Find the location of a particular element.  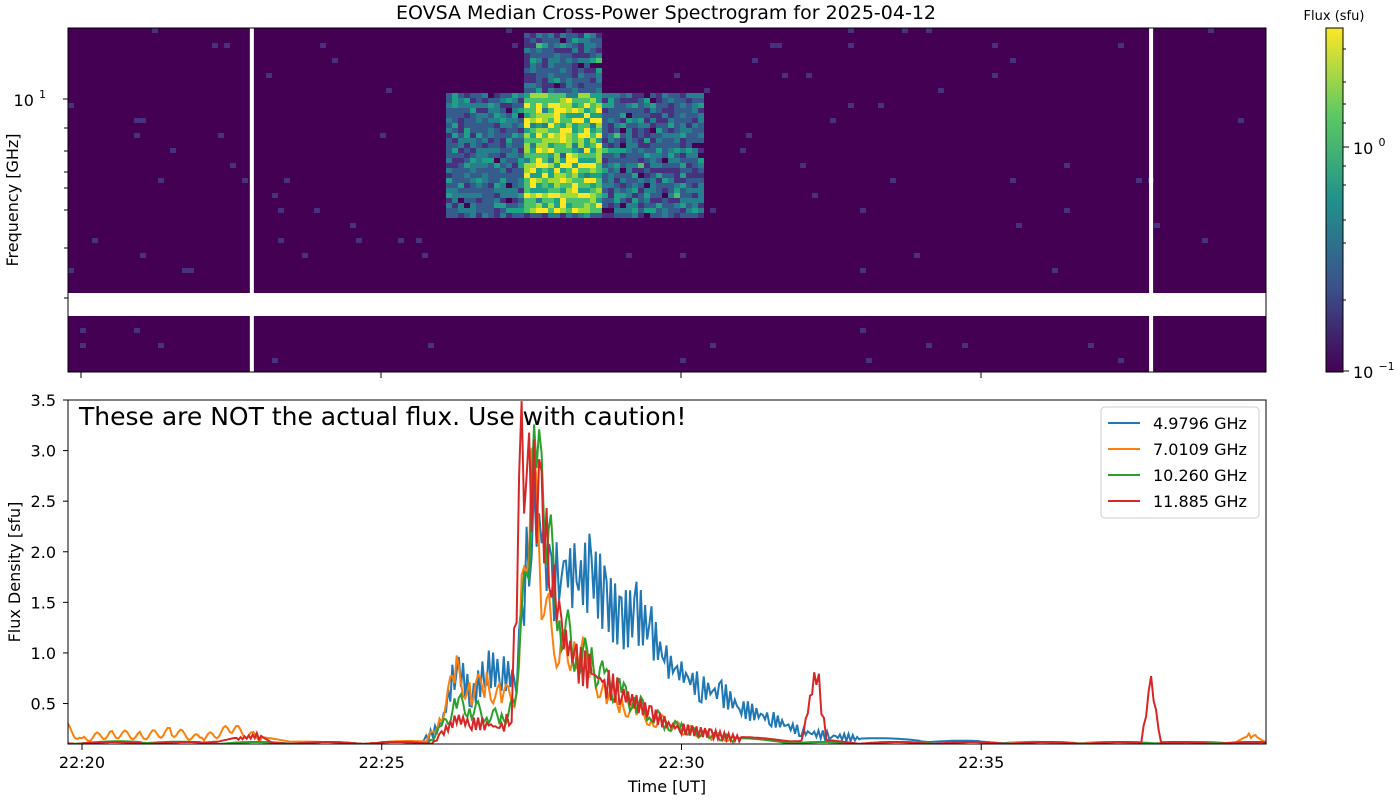

lightcurve-ytick-label: 2.0 is located at coordinates (43, 552).